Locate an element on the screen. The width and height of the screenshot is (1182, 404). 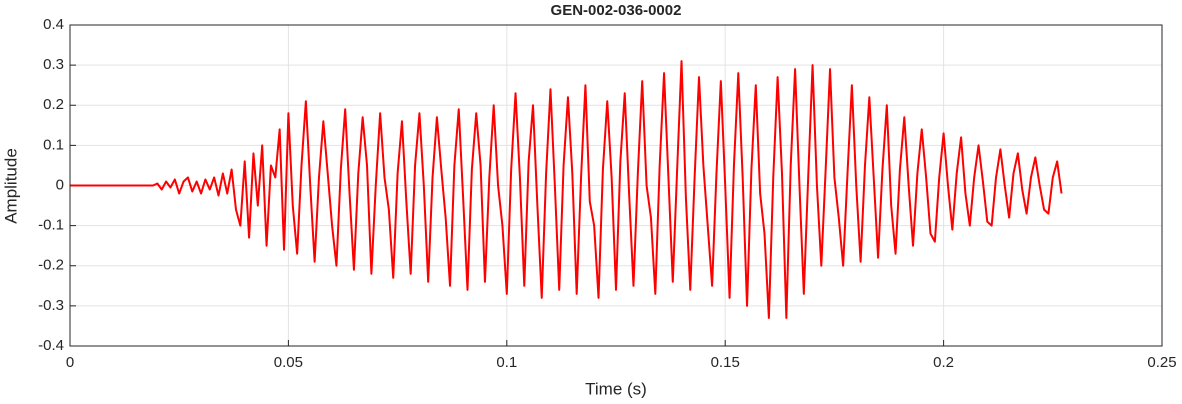
y-tick-label: -0.3 is located at coordinates (51, 305).